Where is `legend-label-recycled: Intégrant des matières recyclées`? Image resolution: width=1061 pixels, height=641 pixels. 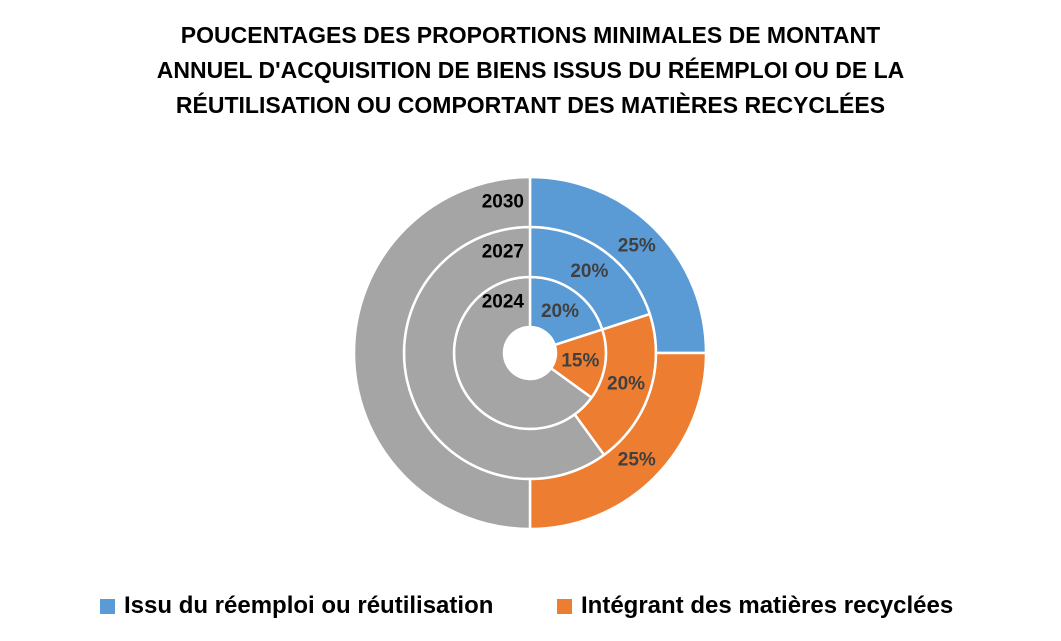
legend-label-recycled: Intégrant des matières recyclées is located at coordinates (767, 605).